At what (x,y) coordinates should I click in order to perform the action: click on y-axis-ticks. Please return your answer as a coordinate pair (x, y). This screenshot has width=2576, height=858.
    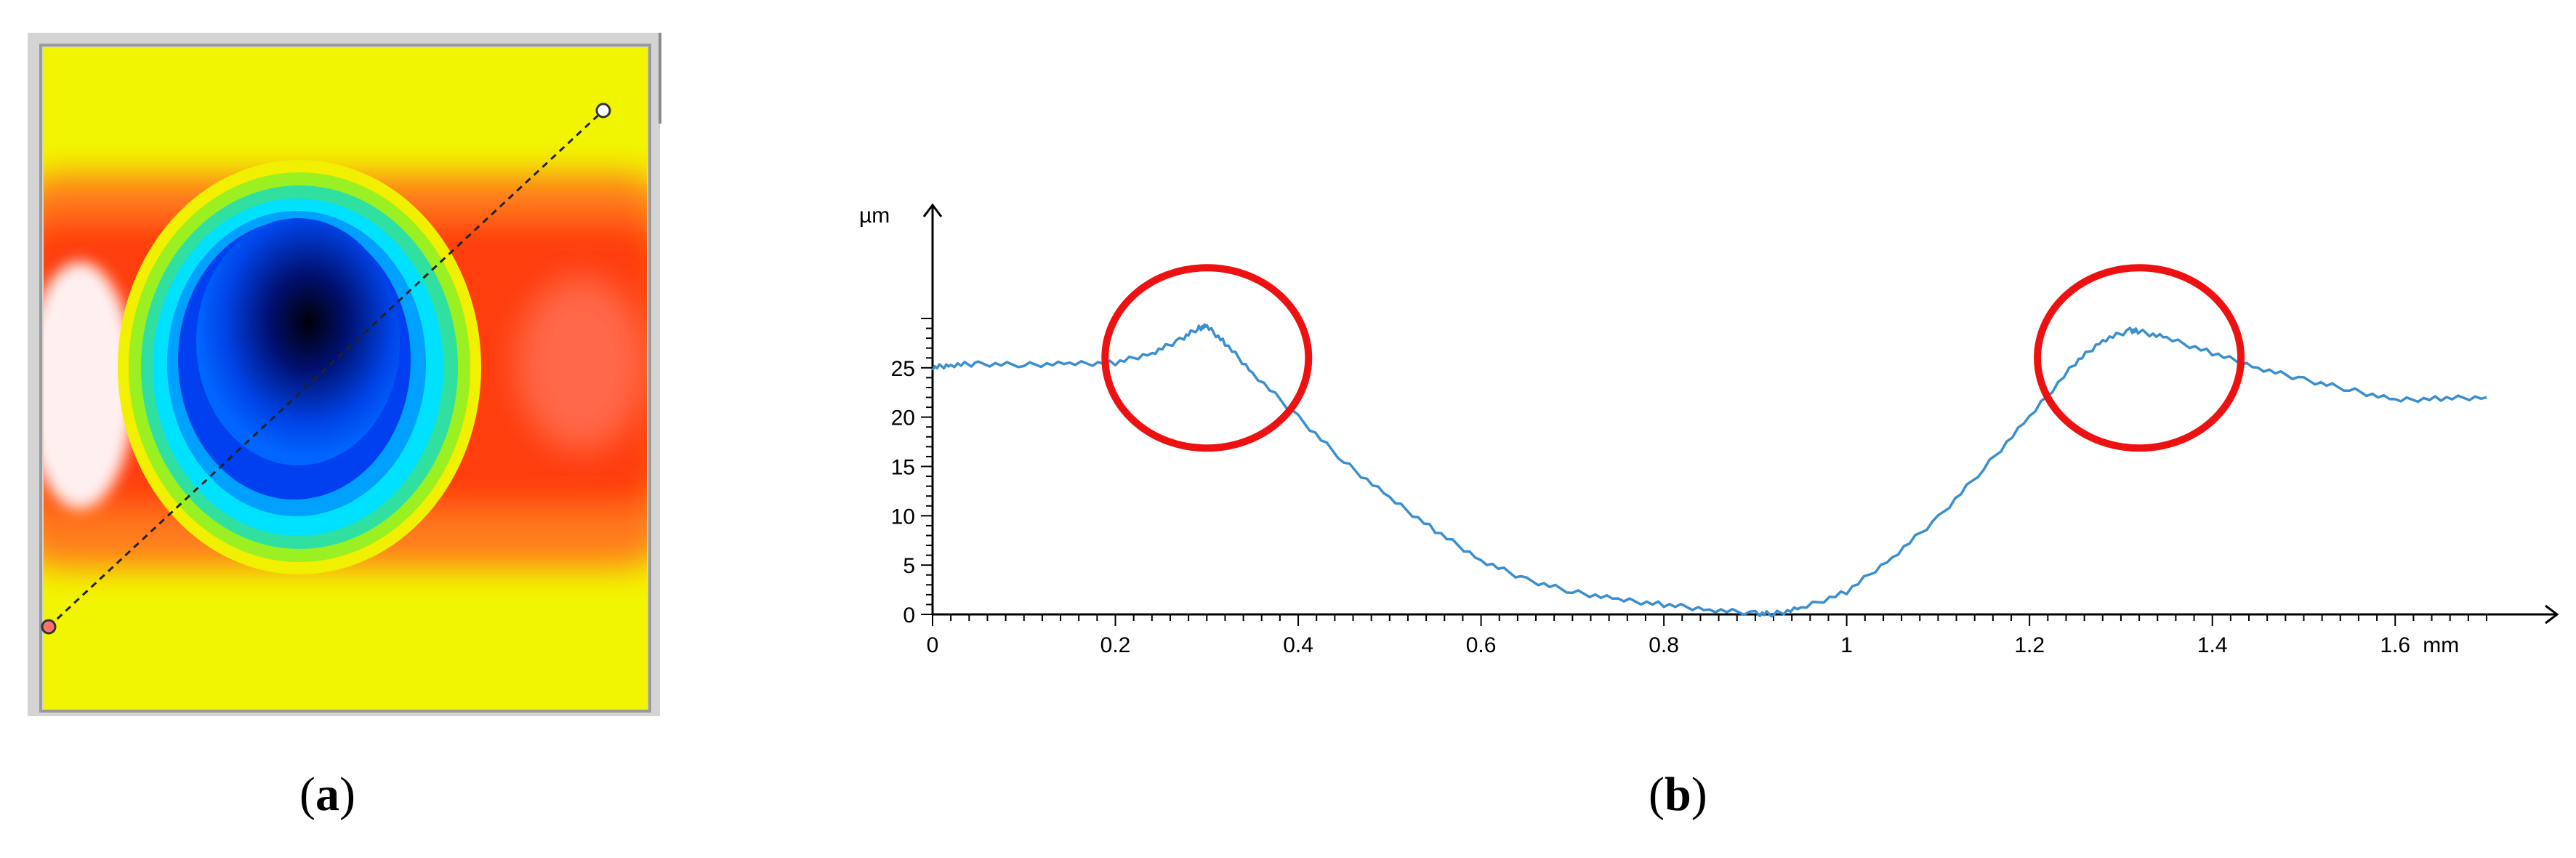
    Looking at the image, I should click on (927, 466).